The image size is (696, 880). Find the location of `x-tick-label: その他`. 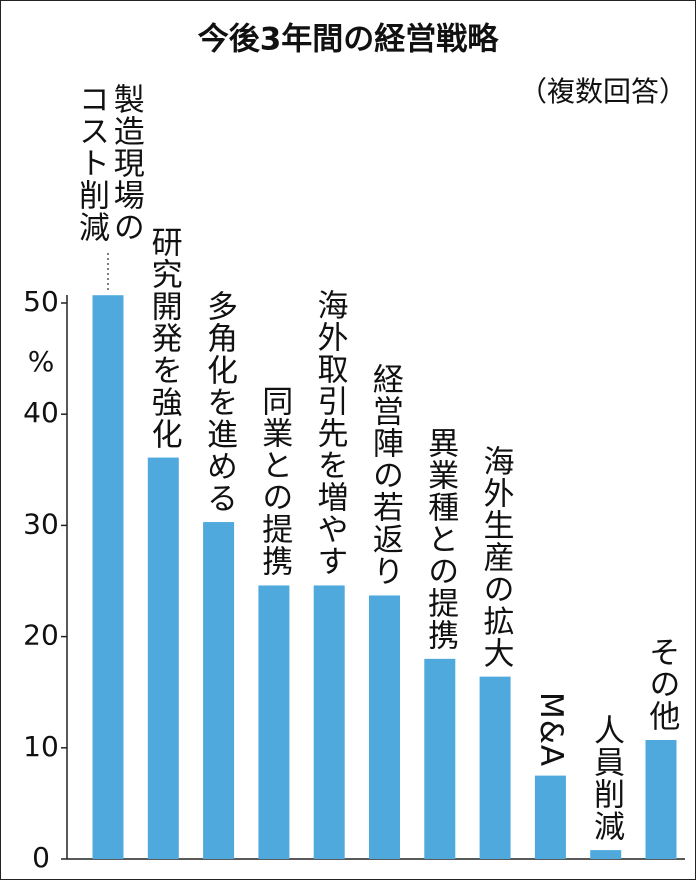

x-tick-label: その他 is located at coordinates (661, 684).